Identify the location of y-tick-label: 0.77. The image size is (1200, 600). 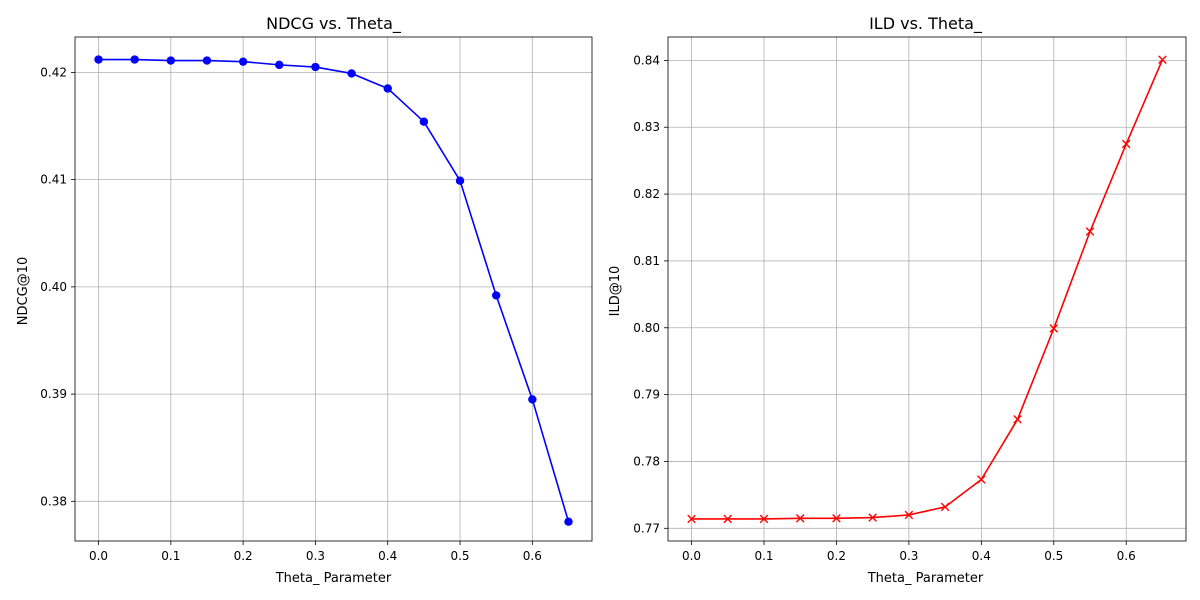
(646, 528).